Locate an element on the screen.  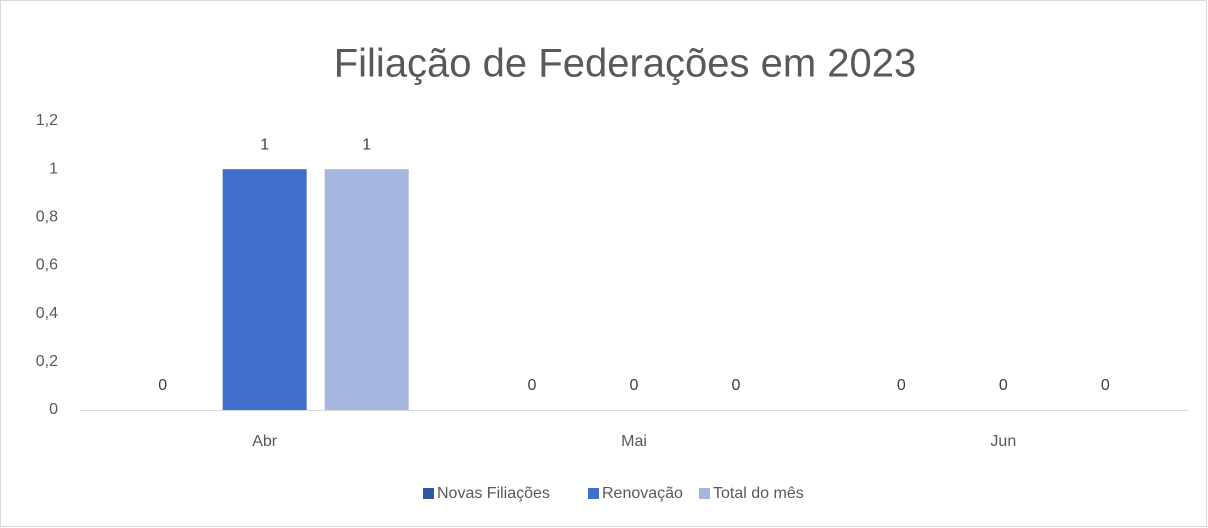
chart-title: Filiação de Federações em 2023 is located at coordinates (625, 64).